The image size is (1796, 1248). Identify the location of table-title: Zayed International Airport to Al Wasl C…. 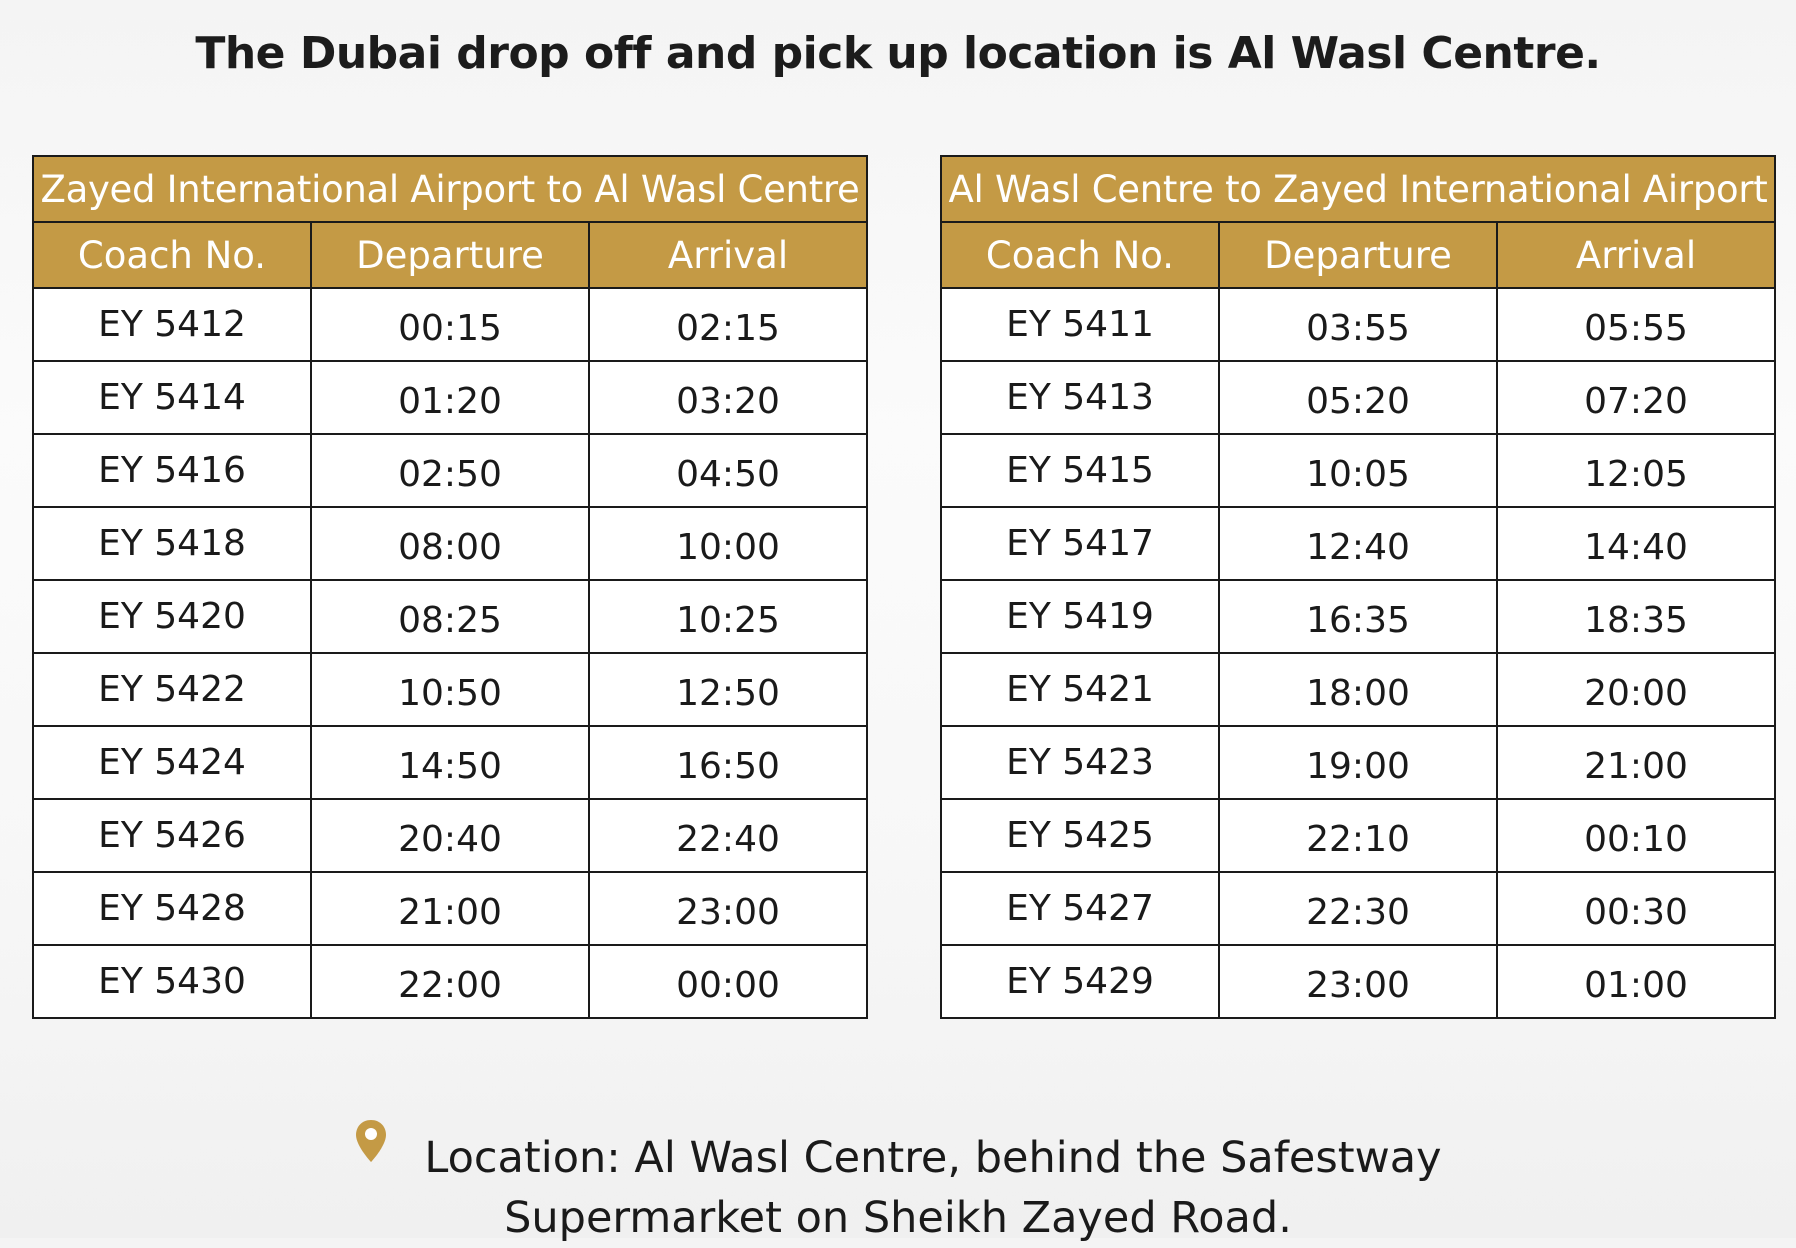
(450, 189).